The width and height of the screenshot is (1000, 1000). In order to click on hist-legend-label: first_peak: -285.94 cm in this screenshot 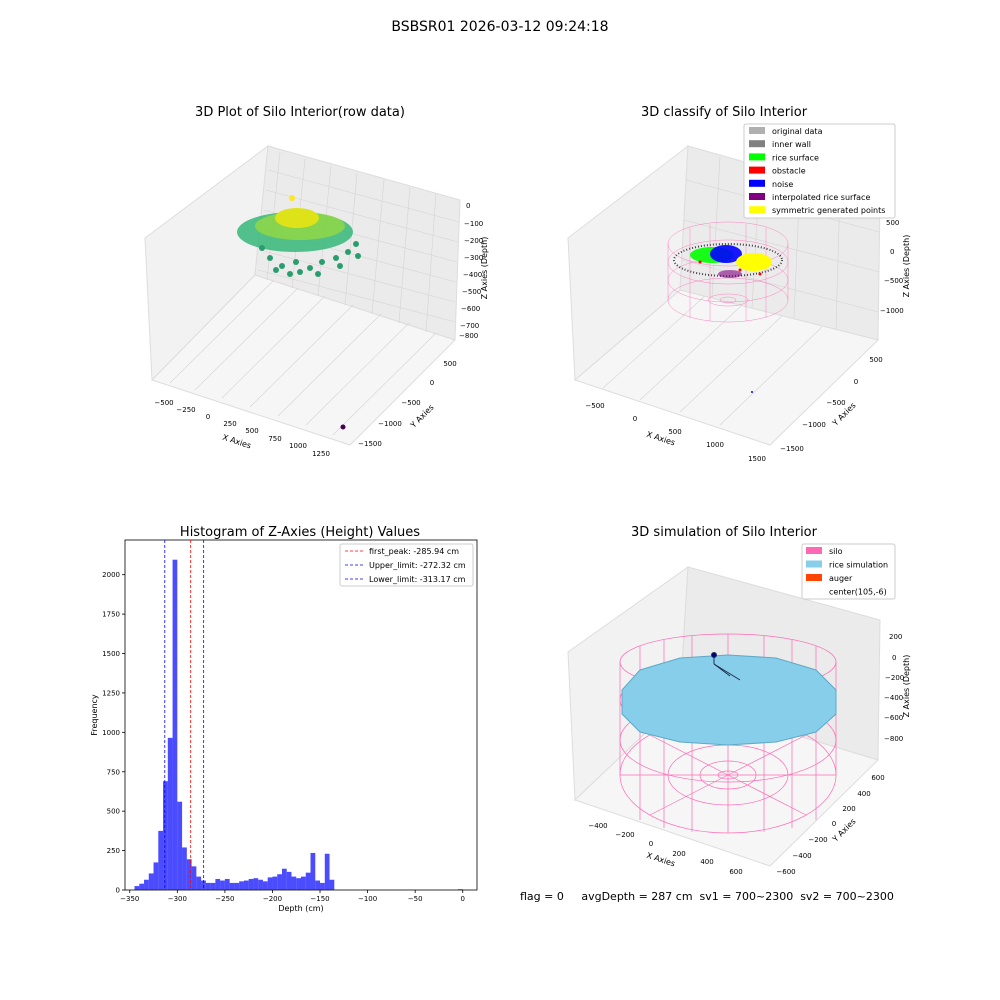, I will do `click(414, 551)`.